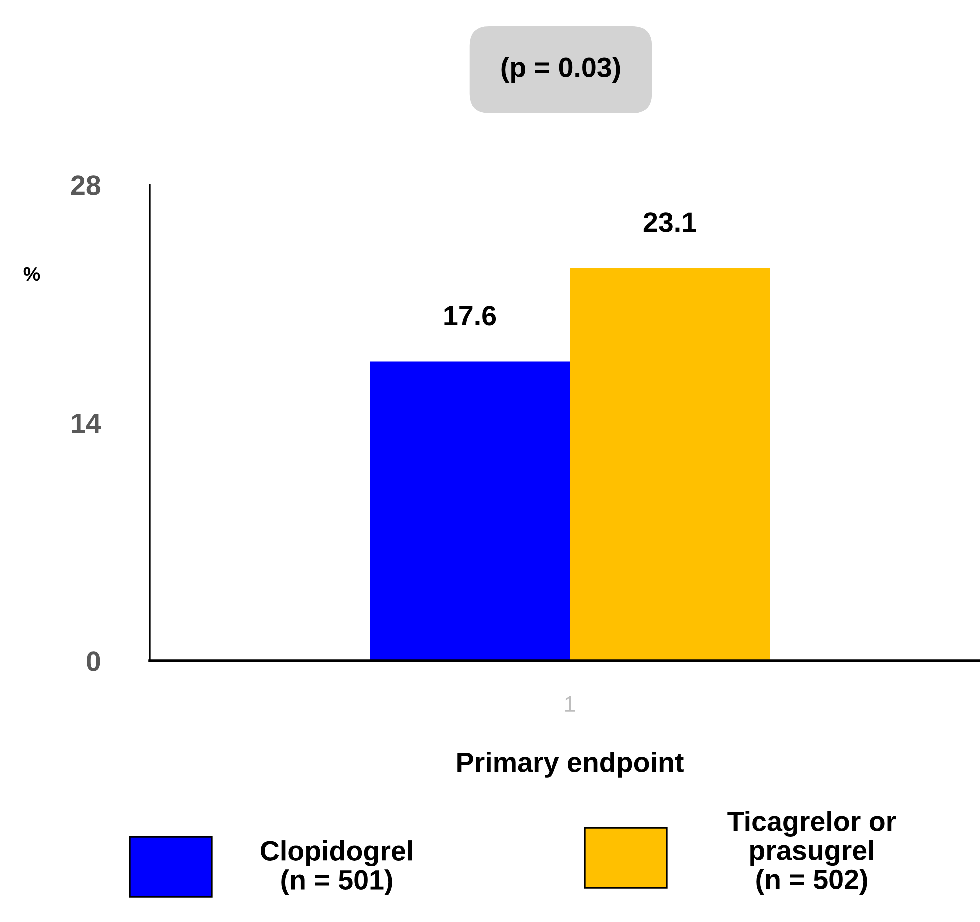 This screenshot has width=980, height=922. Describe the element at coordinates (470, 316) in the screenshot. I see `data-label: 17.6` at that location.